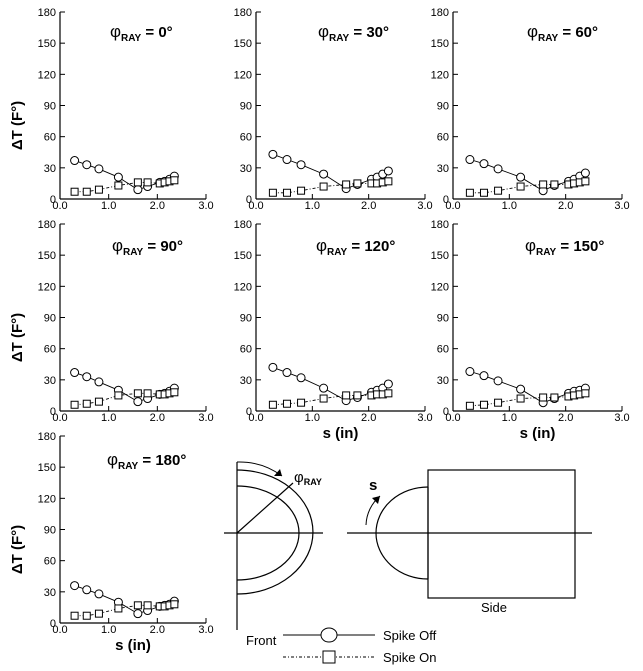 The image size is (643, 671). I want to click on chart-title: φRAY = 150°, so click(564, 247).